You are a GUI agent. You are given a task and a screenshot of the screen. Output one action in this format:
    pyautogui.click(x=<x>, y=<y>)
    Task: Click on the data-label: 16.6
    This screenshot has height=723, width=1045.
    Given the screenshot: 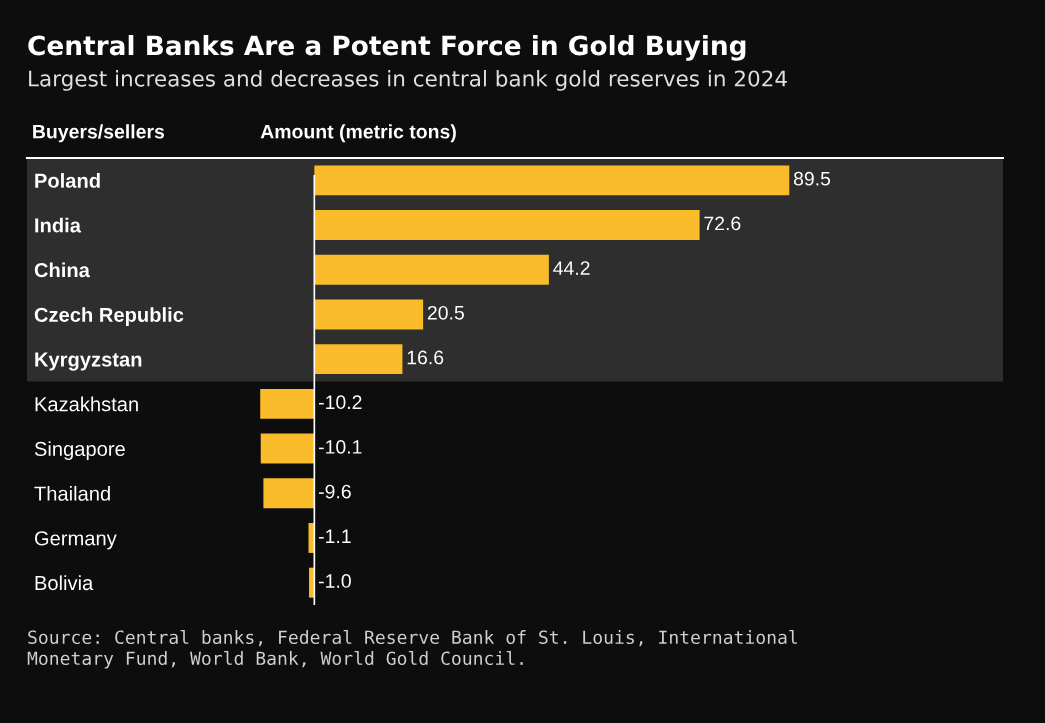 What is the action you would take?
    pyautogui.click(x=425, y=357)
    